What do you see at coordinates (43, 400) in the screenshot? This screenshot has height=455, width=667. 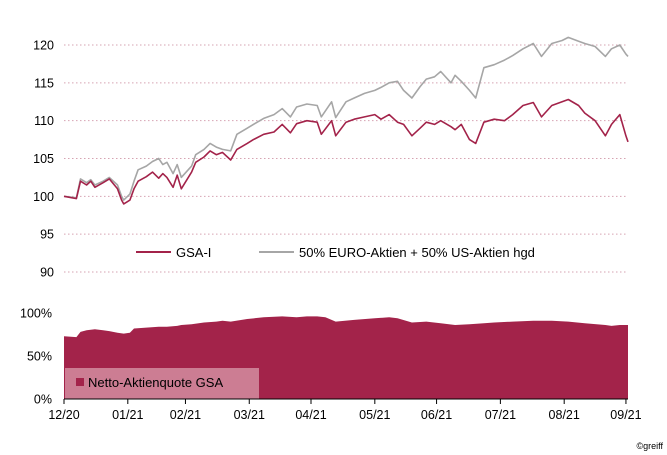 I see `y-tick-0-pct: 0%` at bounding box center [43, 400].